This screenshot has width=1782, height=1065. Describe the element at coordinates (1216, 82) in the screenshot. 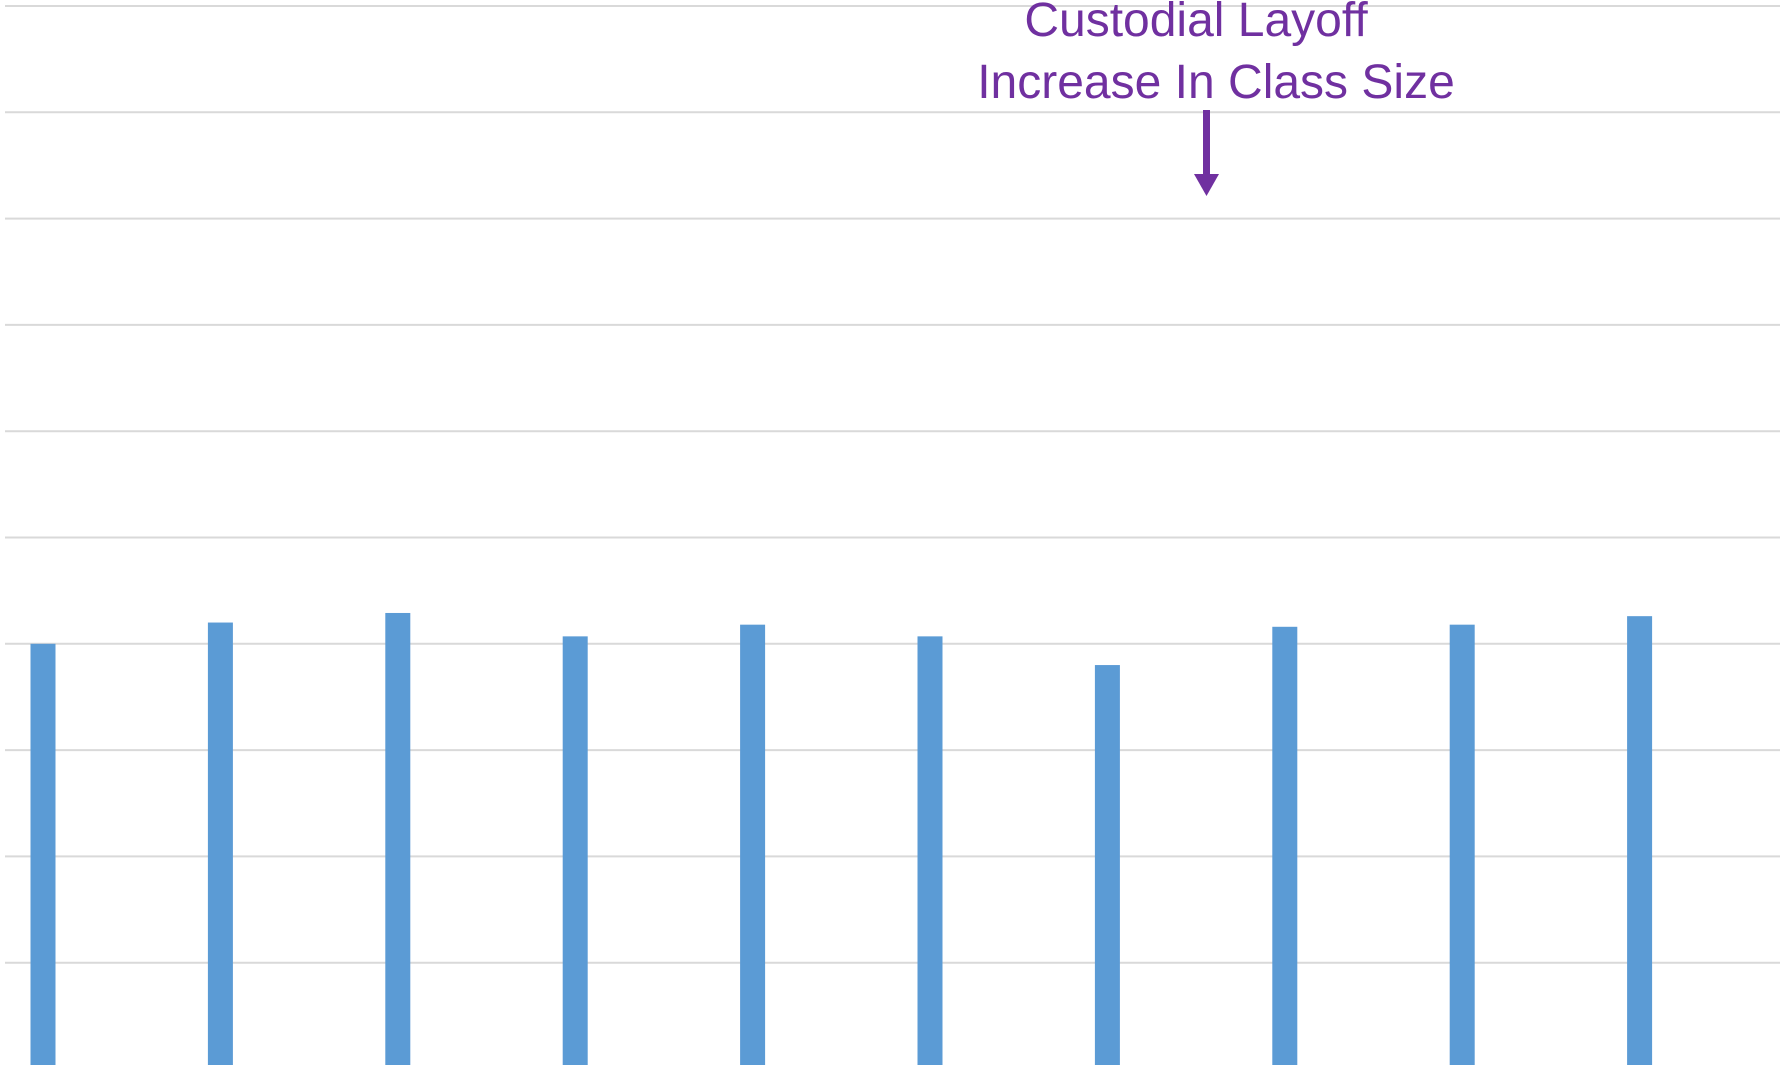

I see `annotation-line-2: Increase In Class Size` at that location.